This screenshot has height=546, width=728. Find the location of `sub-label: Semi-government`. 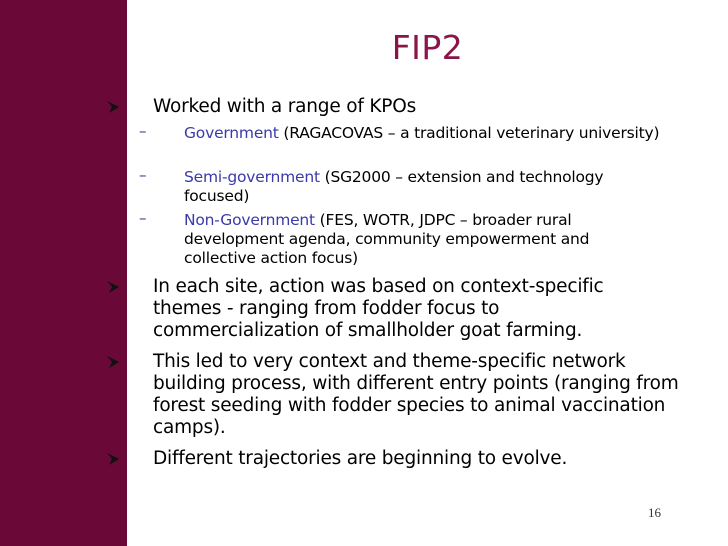

sub-label: Semi-government is located at coordinates (252, 177).